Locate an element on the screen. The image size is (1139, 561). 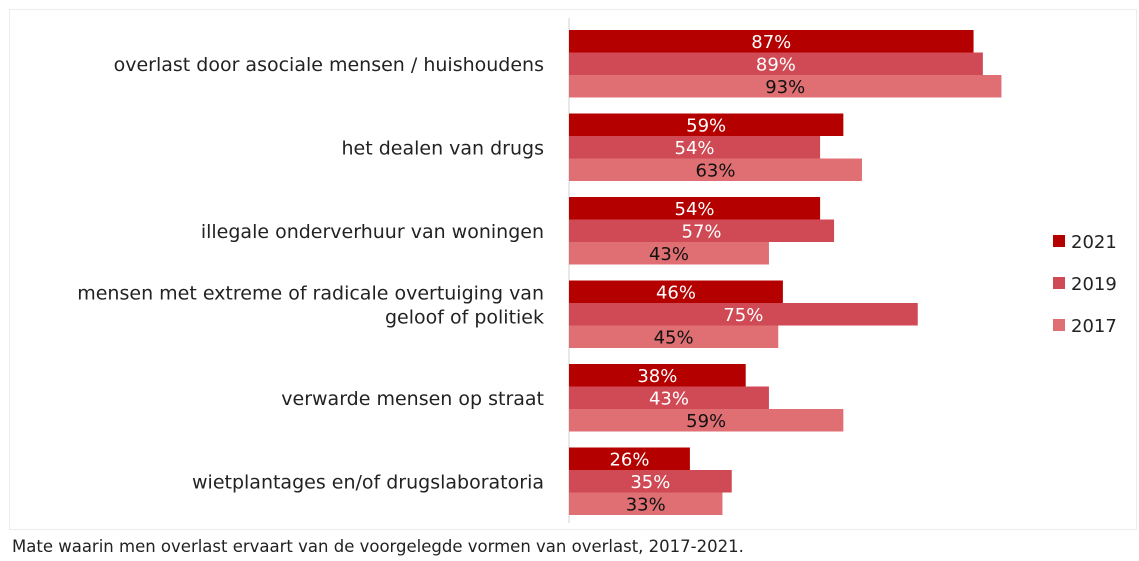
data-label: 63% is located at coordinates (715, 170).